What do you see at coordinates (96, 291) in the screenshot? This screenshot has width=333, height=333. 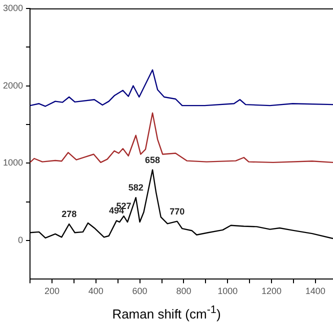 I see `x-tick-label: 400` at bounding box center [96, 291].